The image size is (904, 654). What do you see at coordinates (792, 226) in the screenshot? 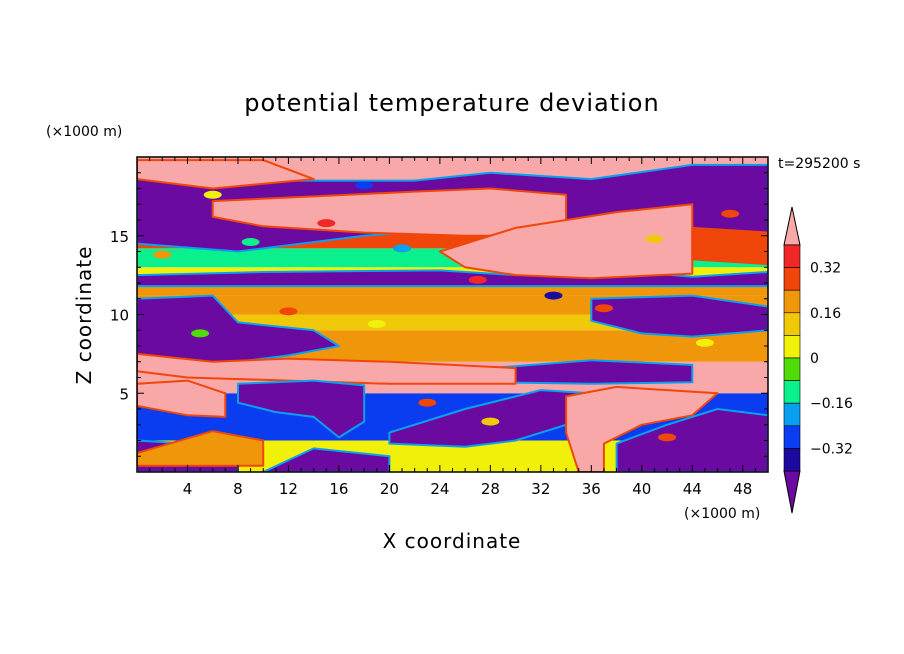
I see `colorbar-arrow-top` at bounding box center [792, 226].